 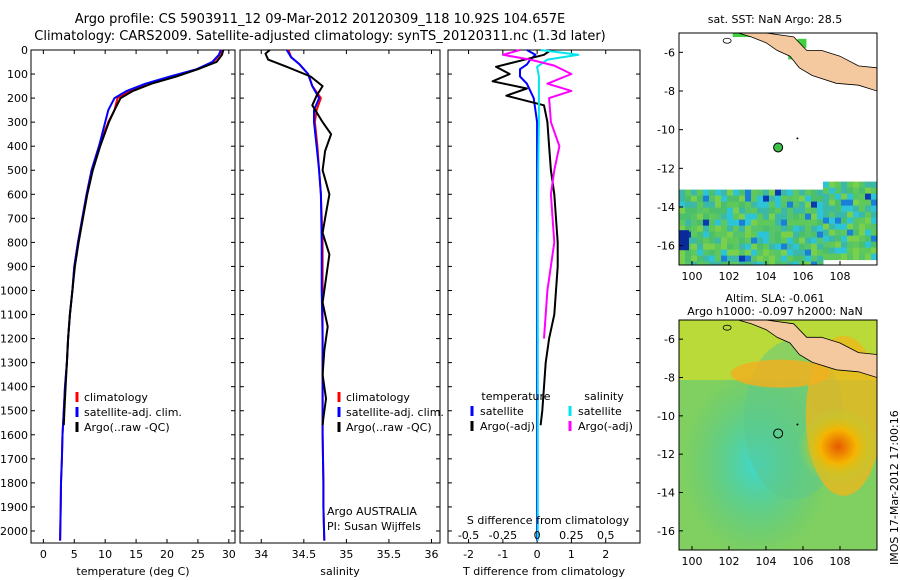 I want to click on map-x-tick-label: 108, so click(x=839, y=276).